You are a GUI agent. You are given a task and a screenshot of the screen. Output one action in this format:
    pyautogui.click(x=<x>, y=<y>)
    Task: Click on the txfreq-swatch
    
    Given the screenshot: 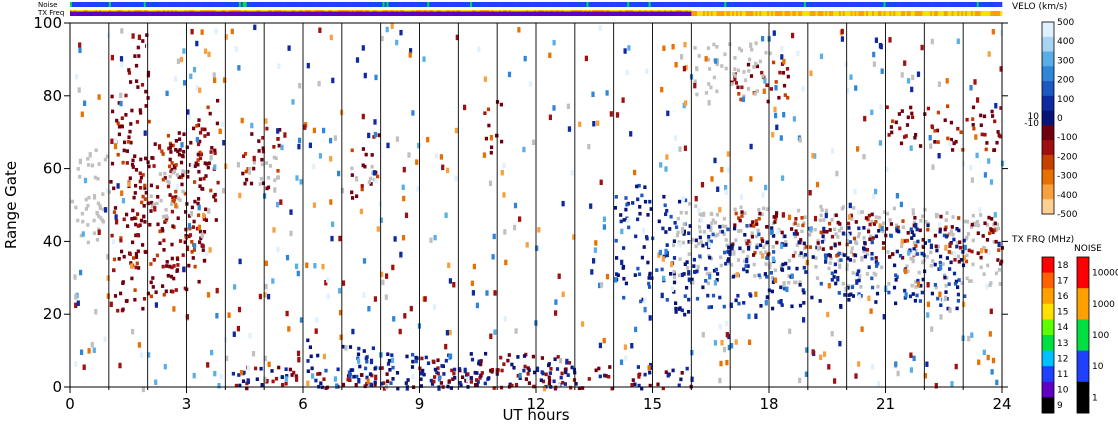 What is the action you would take?
    pyautogui.click(x=1048, y=311)
    